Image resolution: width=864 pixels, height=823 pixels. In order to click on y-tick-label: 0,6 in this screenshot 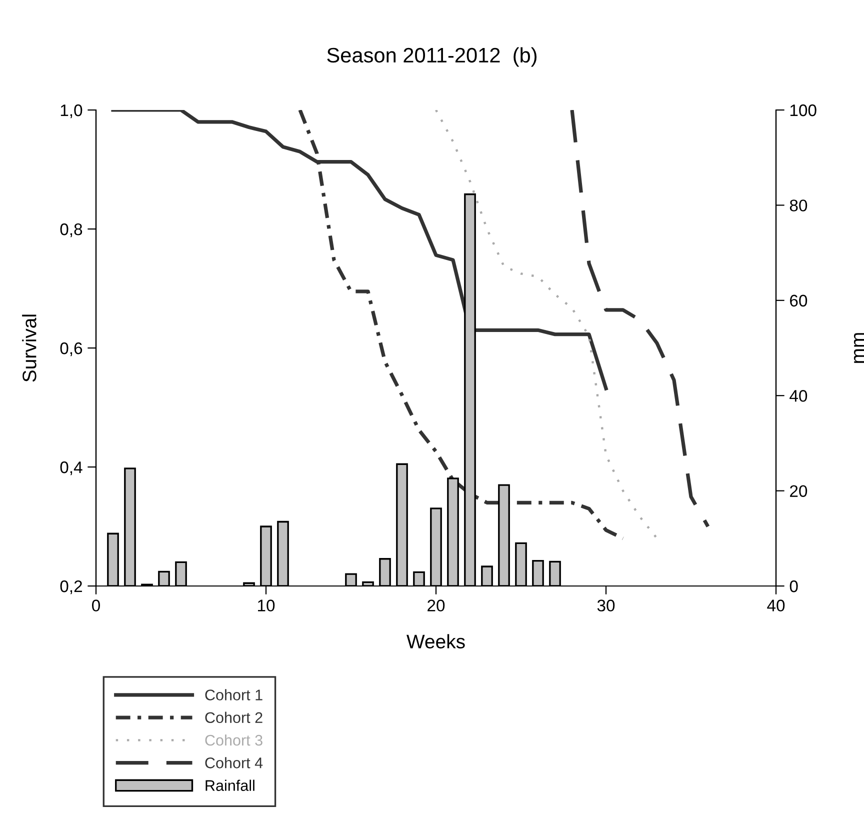, I will do `click(71, 349)`.